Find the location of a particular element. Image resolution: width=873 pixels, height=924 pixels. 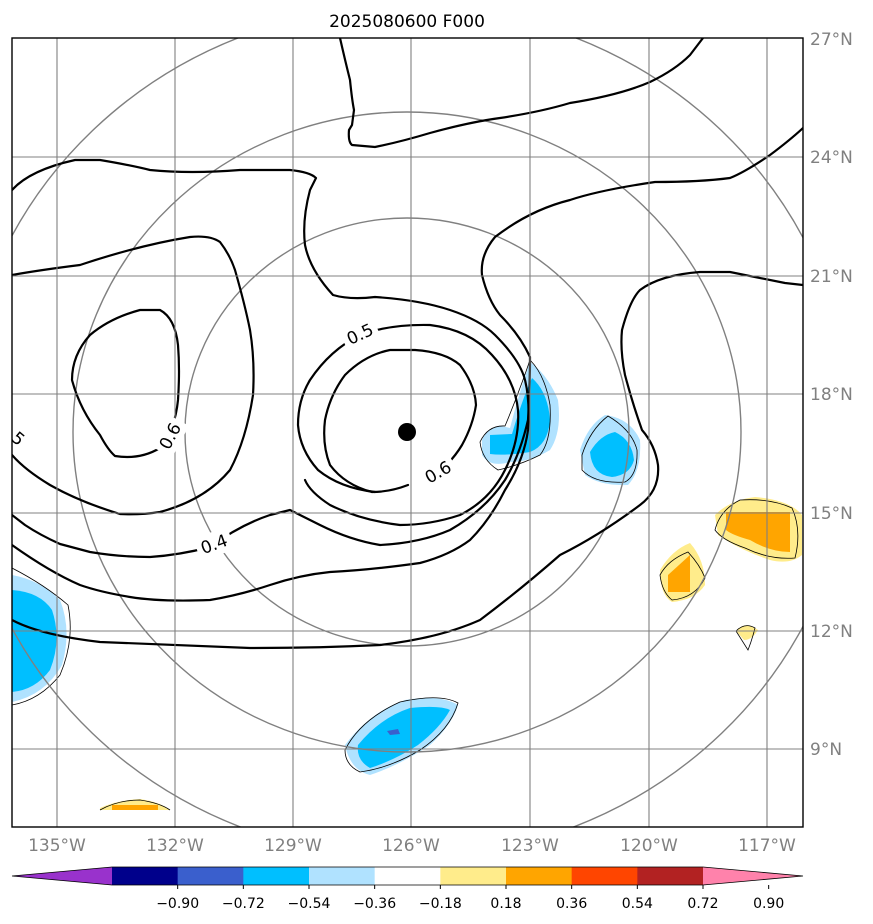

lon-label: 132°W is located at coordinates (175, 846).